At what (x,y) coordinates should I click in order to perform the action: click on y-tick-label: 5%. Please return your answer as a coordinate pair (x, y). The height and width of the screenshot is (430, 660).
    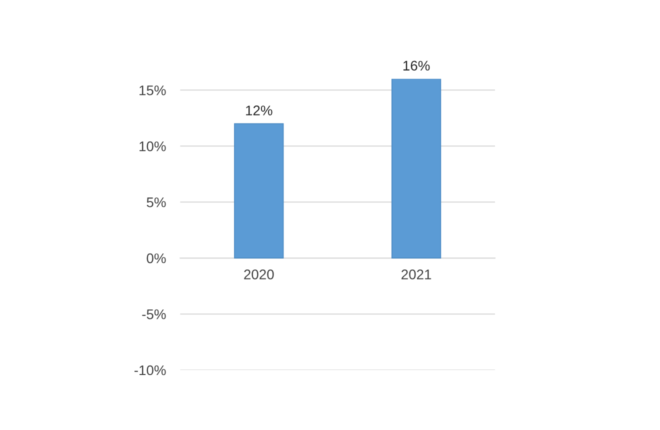
    Looking at the image, I should click on (156, 202).